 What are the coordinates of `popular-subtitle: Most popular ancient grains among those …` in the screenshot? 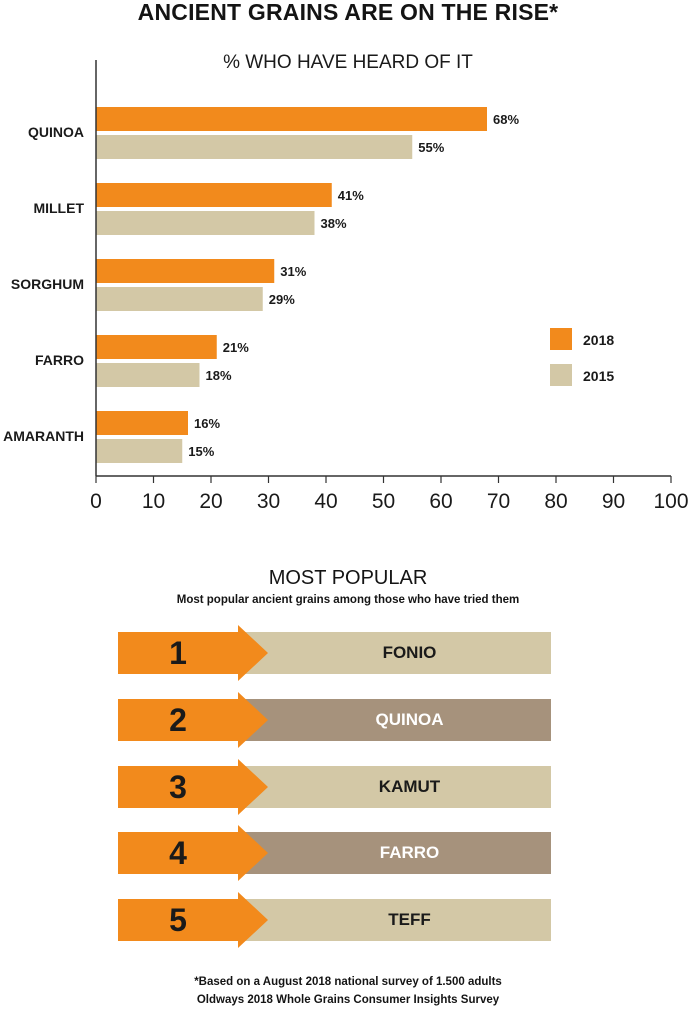 It's located at (348, 600).